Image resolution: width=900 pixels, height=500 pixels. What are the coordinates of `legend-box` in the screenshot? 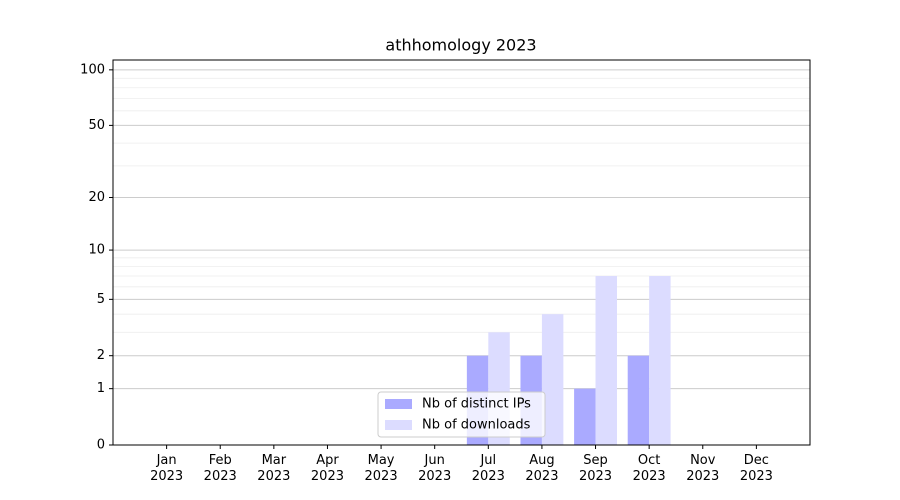 It's located at (461, 414).